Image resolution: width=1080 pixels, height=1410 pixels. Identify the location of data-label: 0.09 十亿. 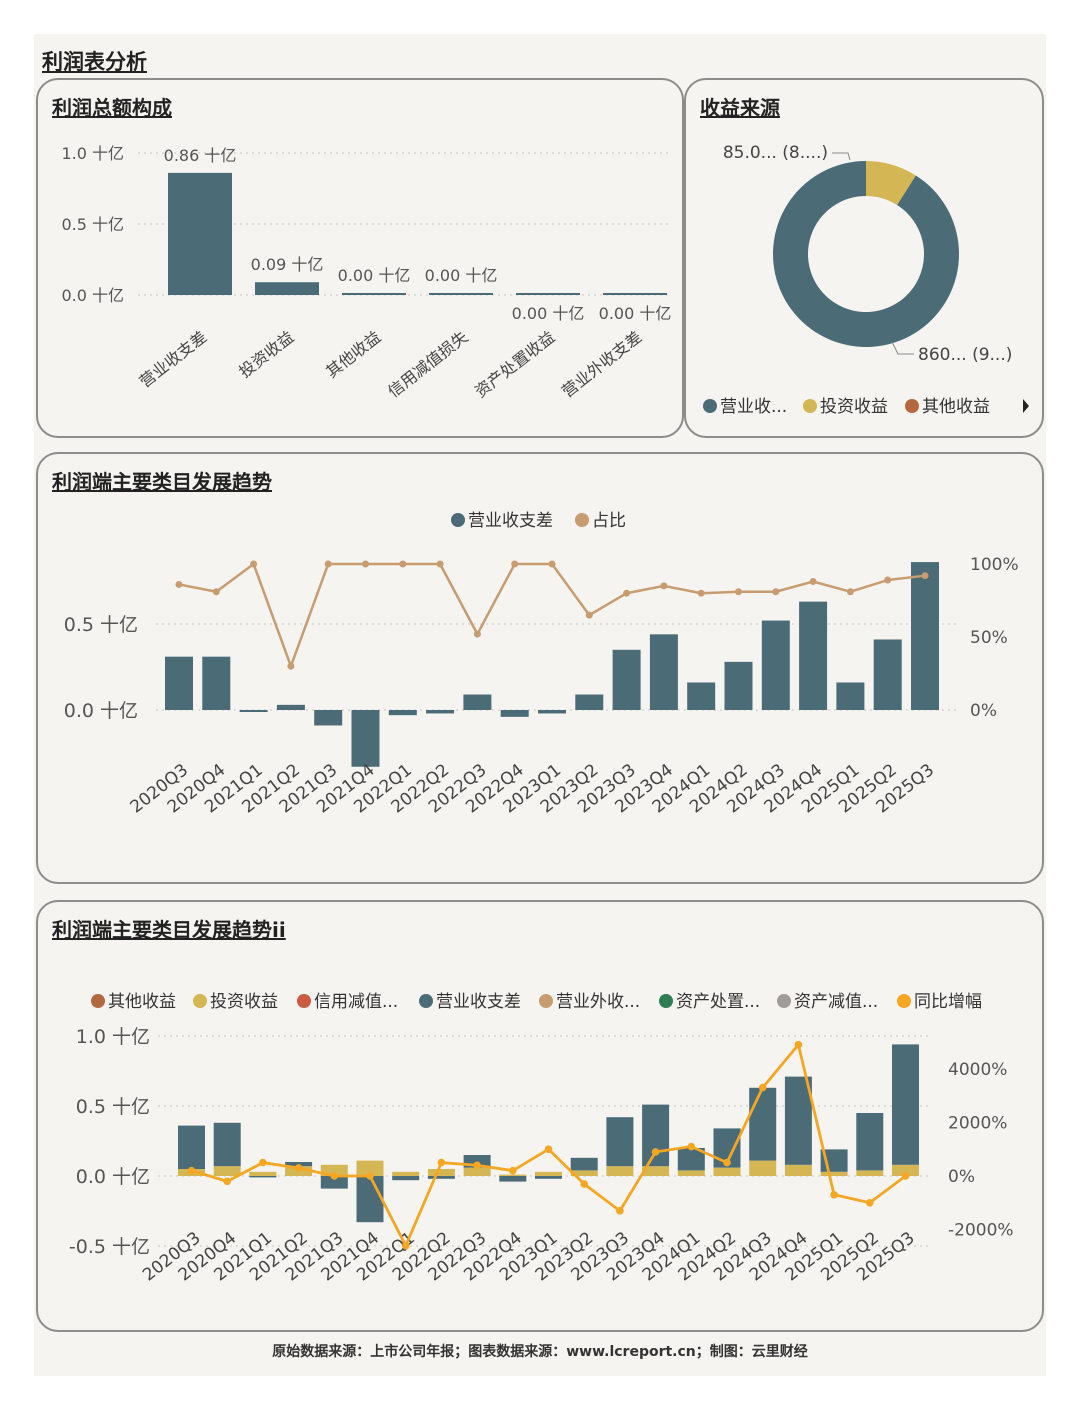
(287, 264).